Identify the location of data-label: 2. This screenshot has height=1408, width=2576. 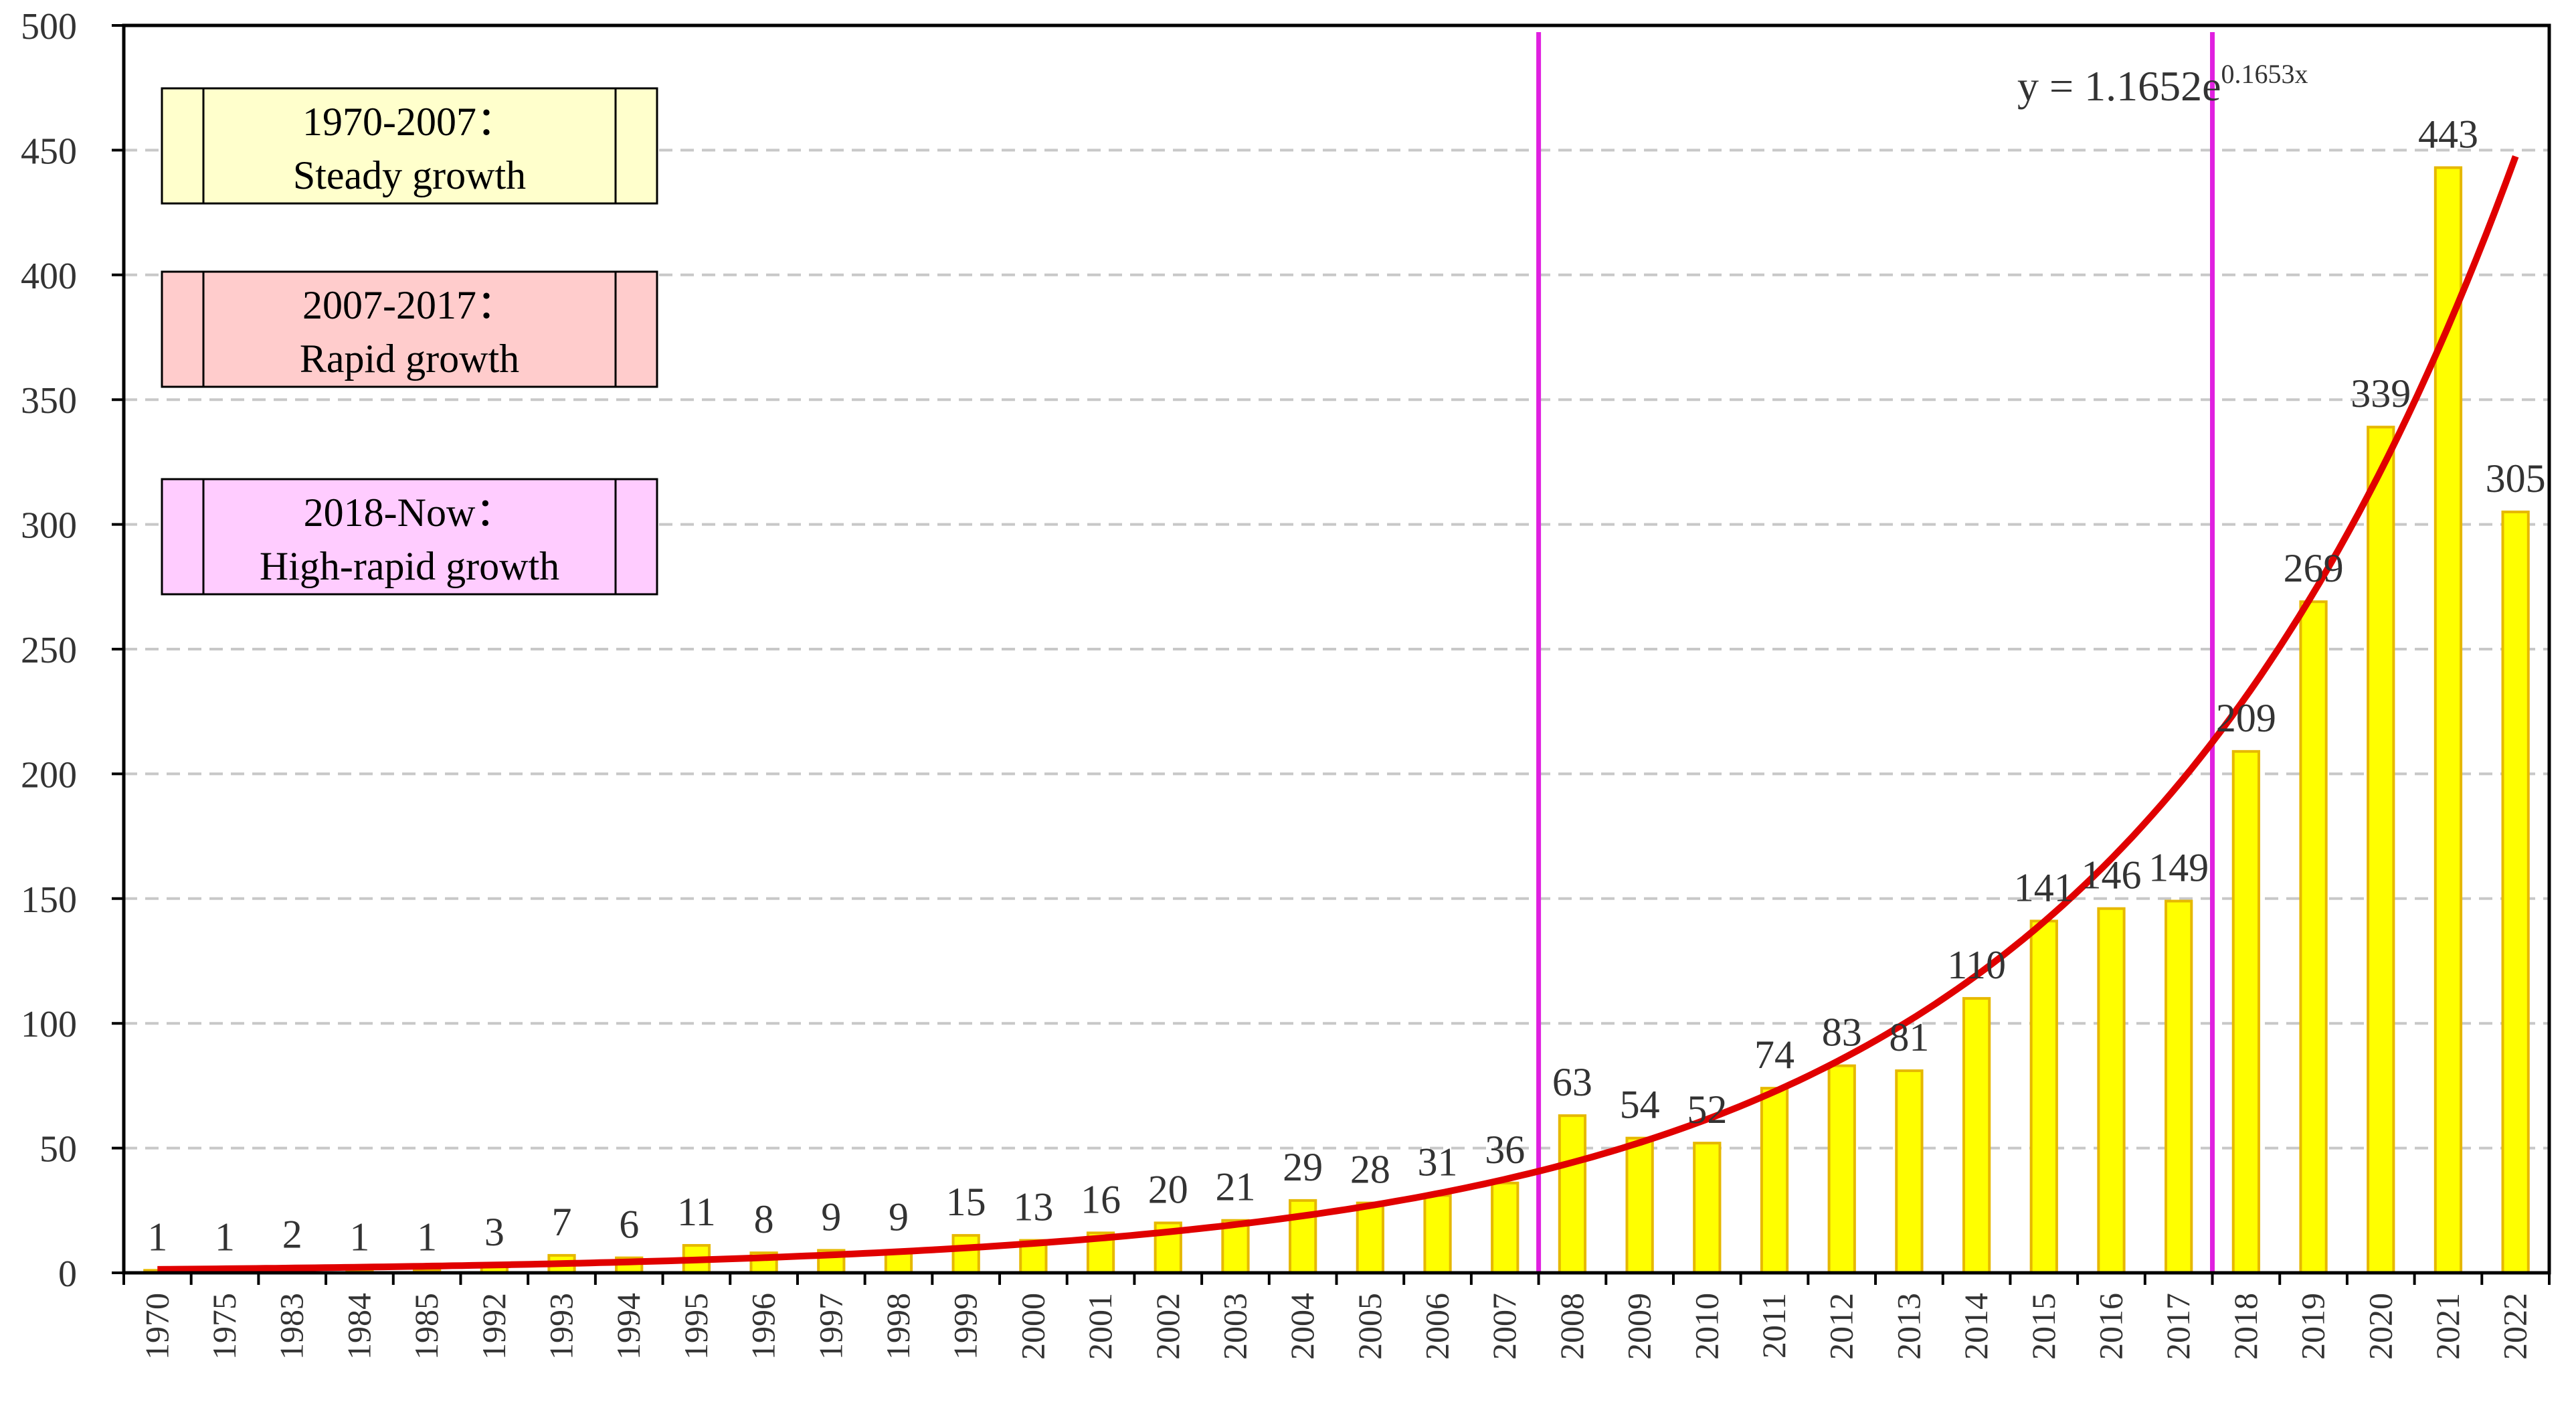
(292, 1235).